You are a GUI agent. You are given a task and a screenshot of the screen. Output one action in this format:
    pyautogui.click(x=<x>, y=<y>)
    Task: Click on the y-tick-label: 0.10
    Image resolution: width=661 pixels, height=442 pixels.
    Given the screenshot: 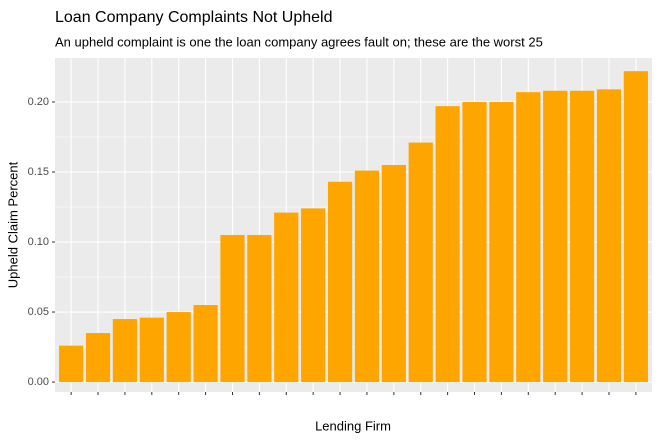 What is the action you would take?
    pyautogui.click(x=38, y=242)
    